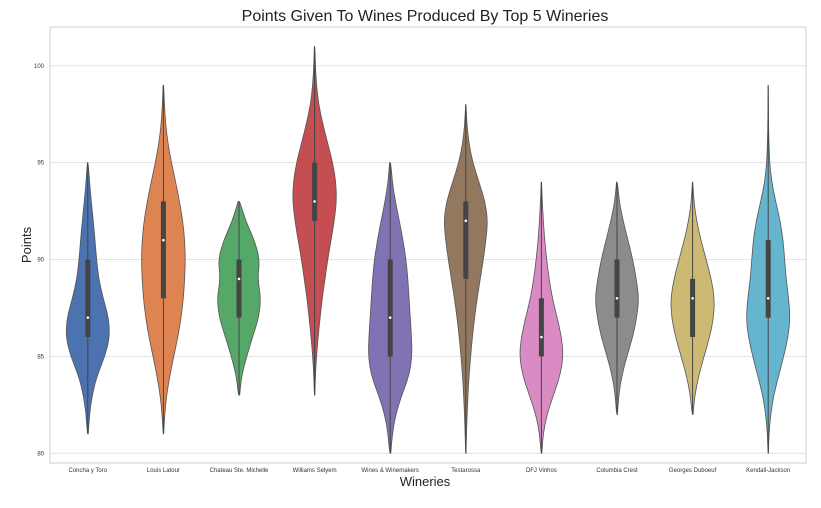  Describe the element at coordinates (40, 357) in the screenshot. I see `y-tick-label: 85` at that location.